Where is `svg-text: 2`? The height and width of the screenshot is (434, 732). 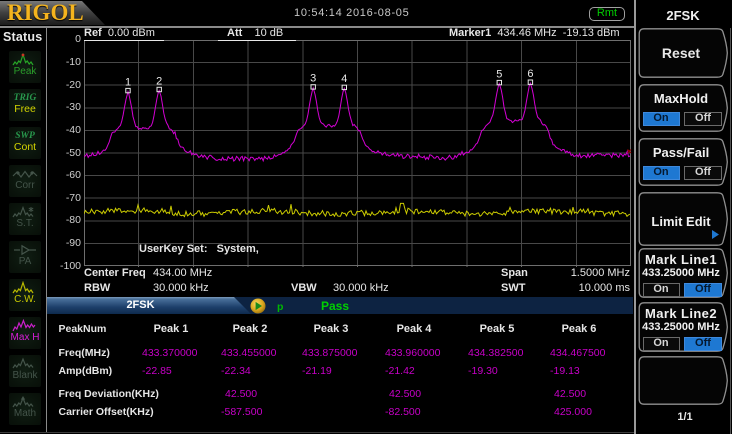
svg-text: 2 is located at coordinates (159, 81).